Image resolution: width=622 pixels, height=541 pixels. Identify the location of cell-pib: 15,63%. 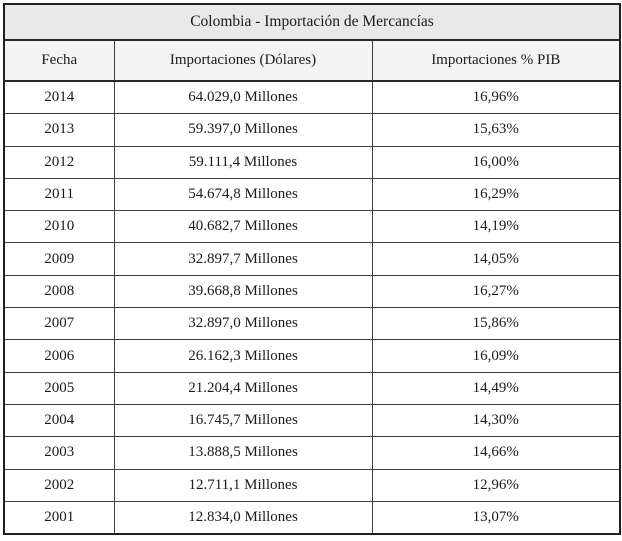
(496, 130).